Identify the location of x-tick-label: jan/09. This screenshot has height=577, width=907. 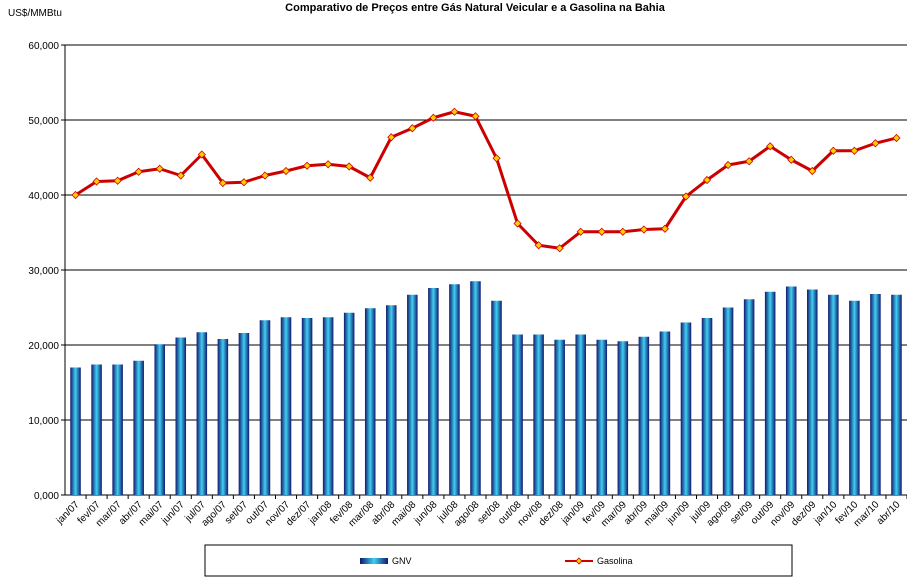
(573, 513).